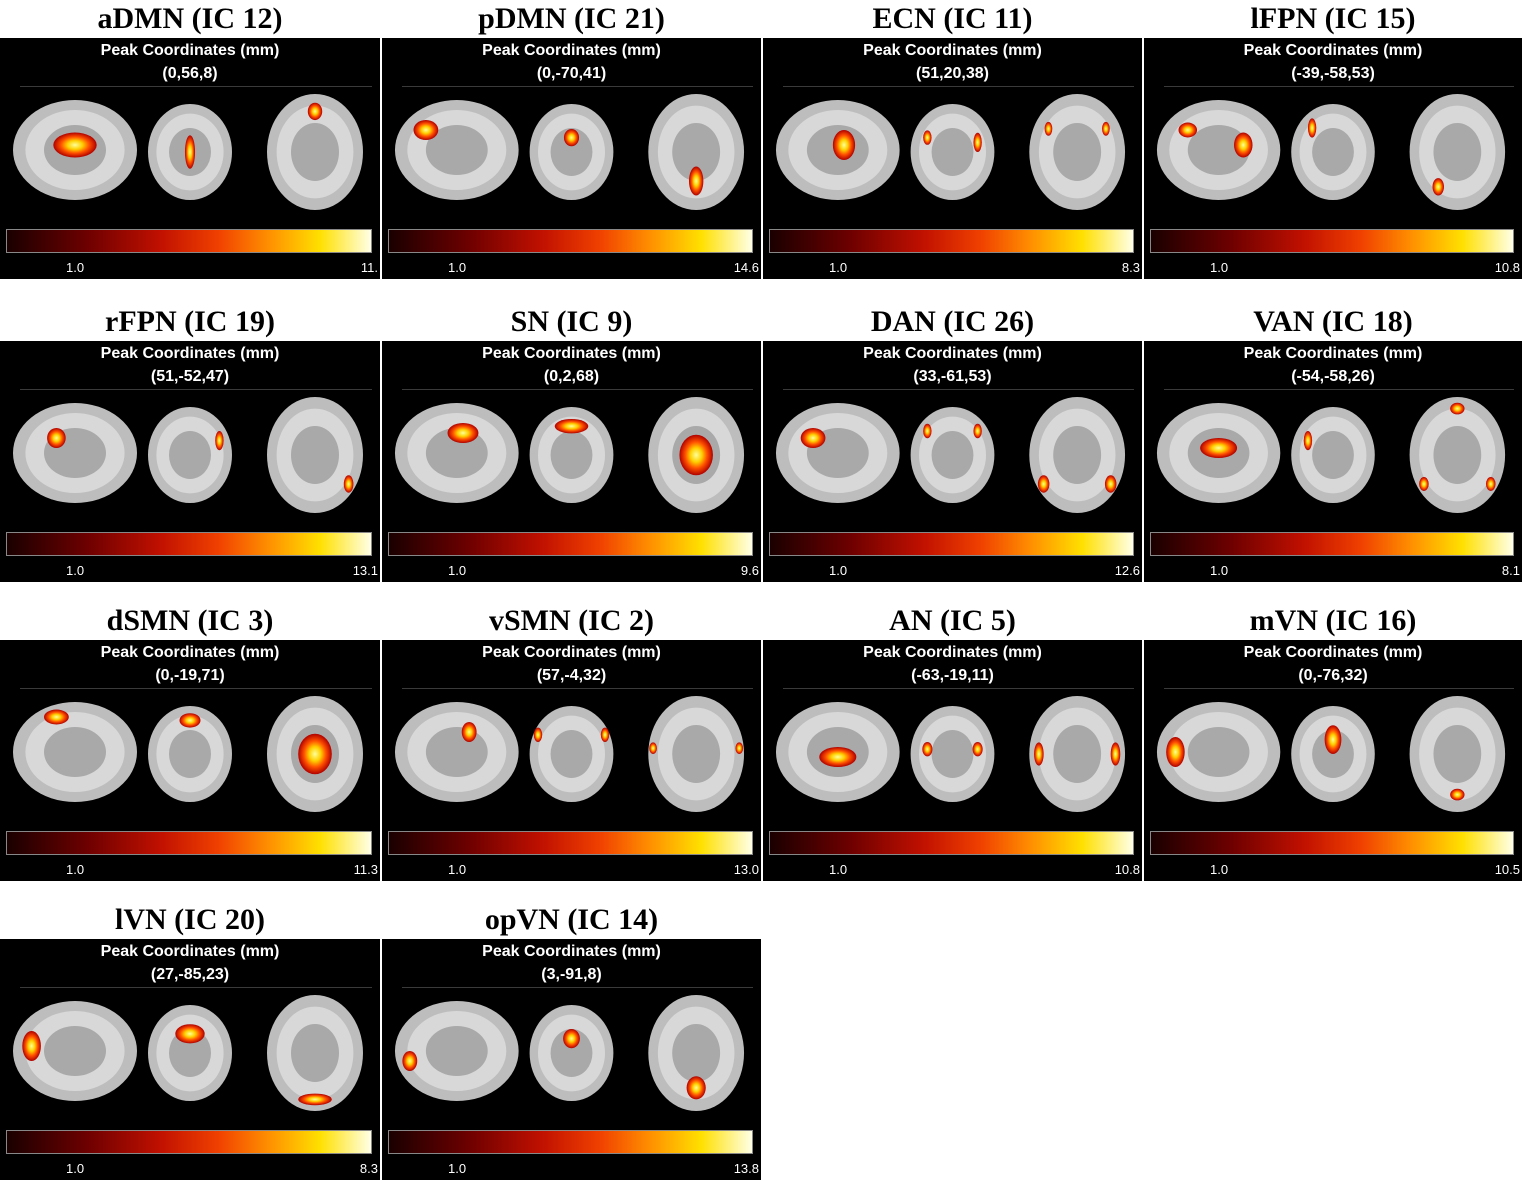 The width and height of the screenshot is (1524, 1180). What do you see at coordinates (571, 376) in the screenshot?
I see `peak-coordinates-value: (0,2,68)` at bounding box center [571, 376].